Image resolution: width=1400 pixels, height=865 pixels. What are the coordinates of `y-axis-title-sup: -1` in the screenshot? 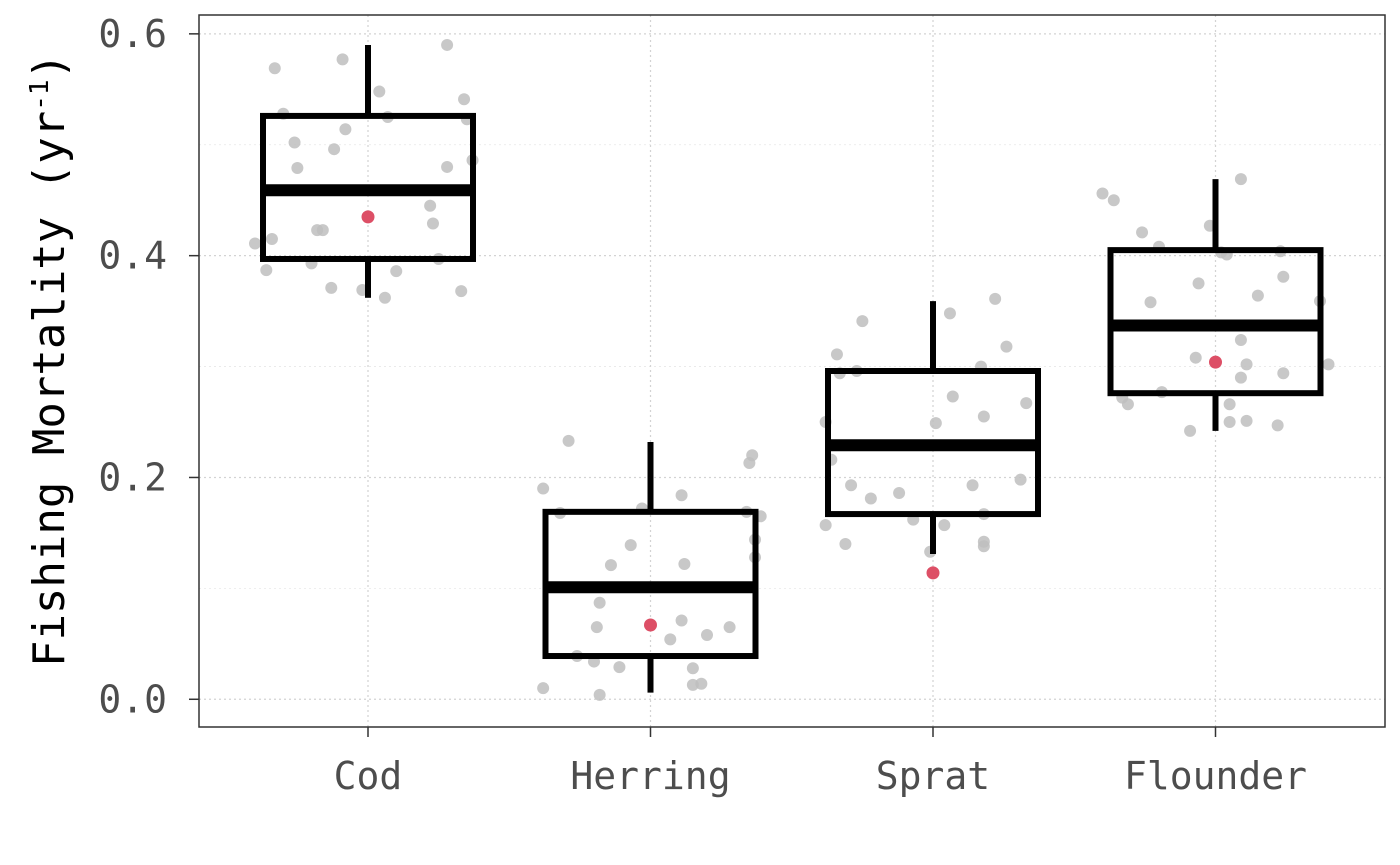 It's located at (40, 94).